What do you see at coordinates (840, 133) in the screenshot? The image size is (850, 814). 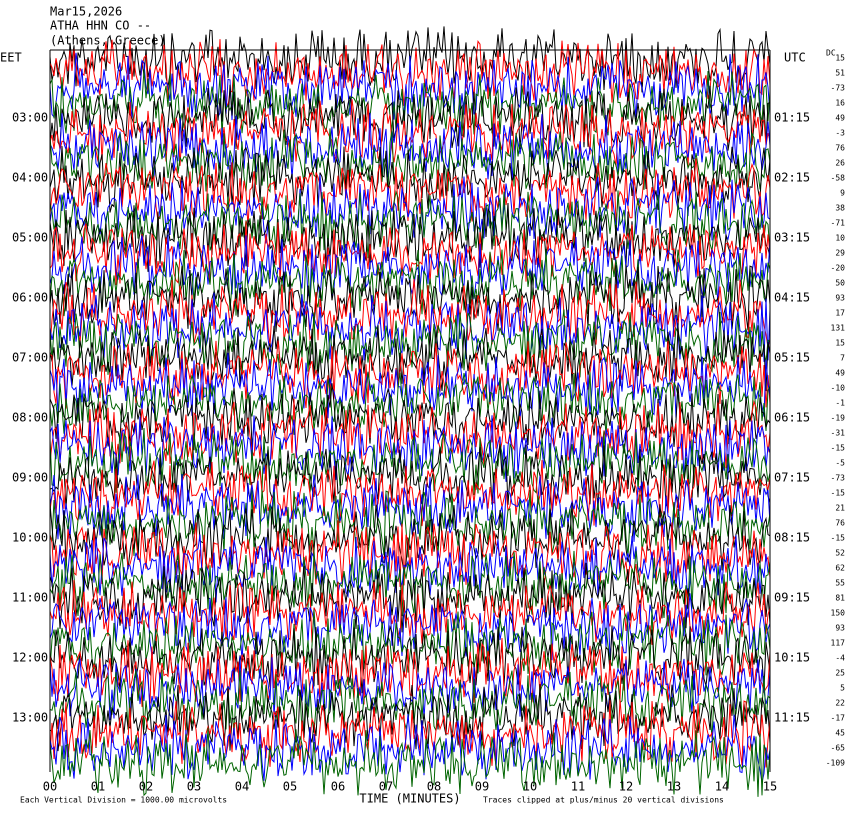 I see `dc-value: -3` at bounding box center [840, 133].